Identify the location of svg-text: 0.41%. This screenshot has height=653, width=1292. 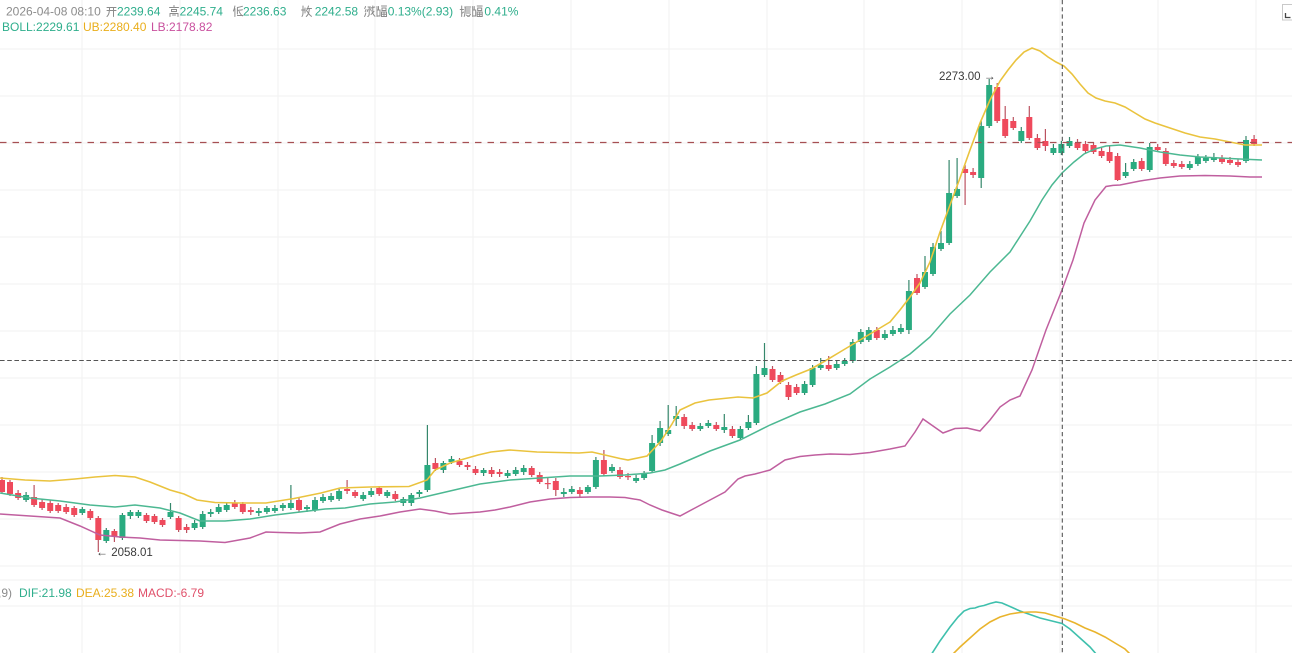
(501, 12).